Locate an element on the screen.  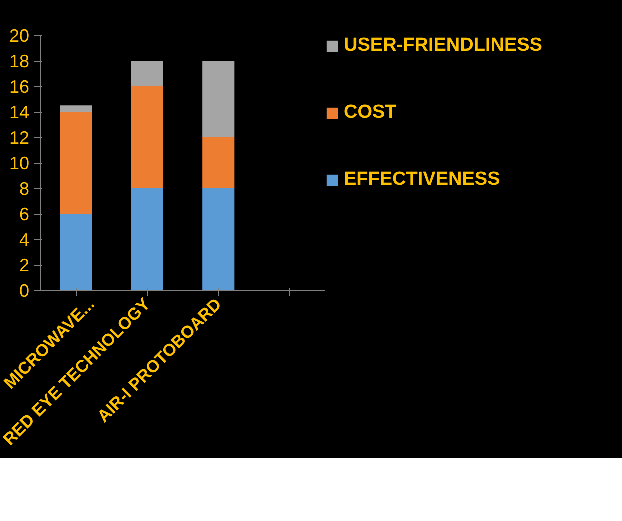
y-tick-label: 2 is located at coordinates (24, 266).